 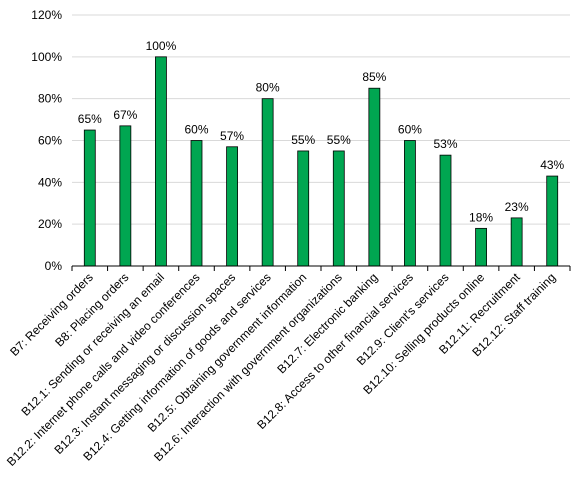 I want to click on data-label: 23%, so click(x=517, y=207).